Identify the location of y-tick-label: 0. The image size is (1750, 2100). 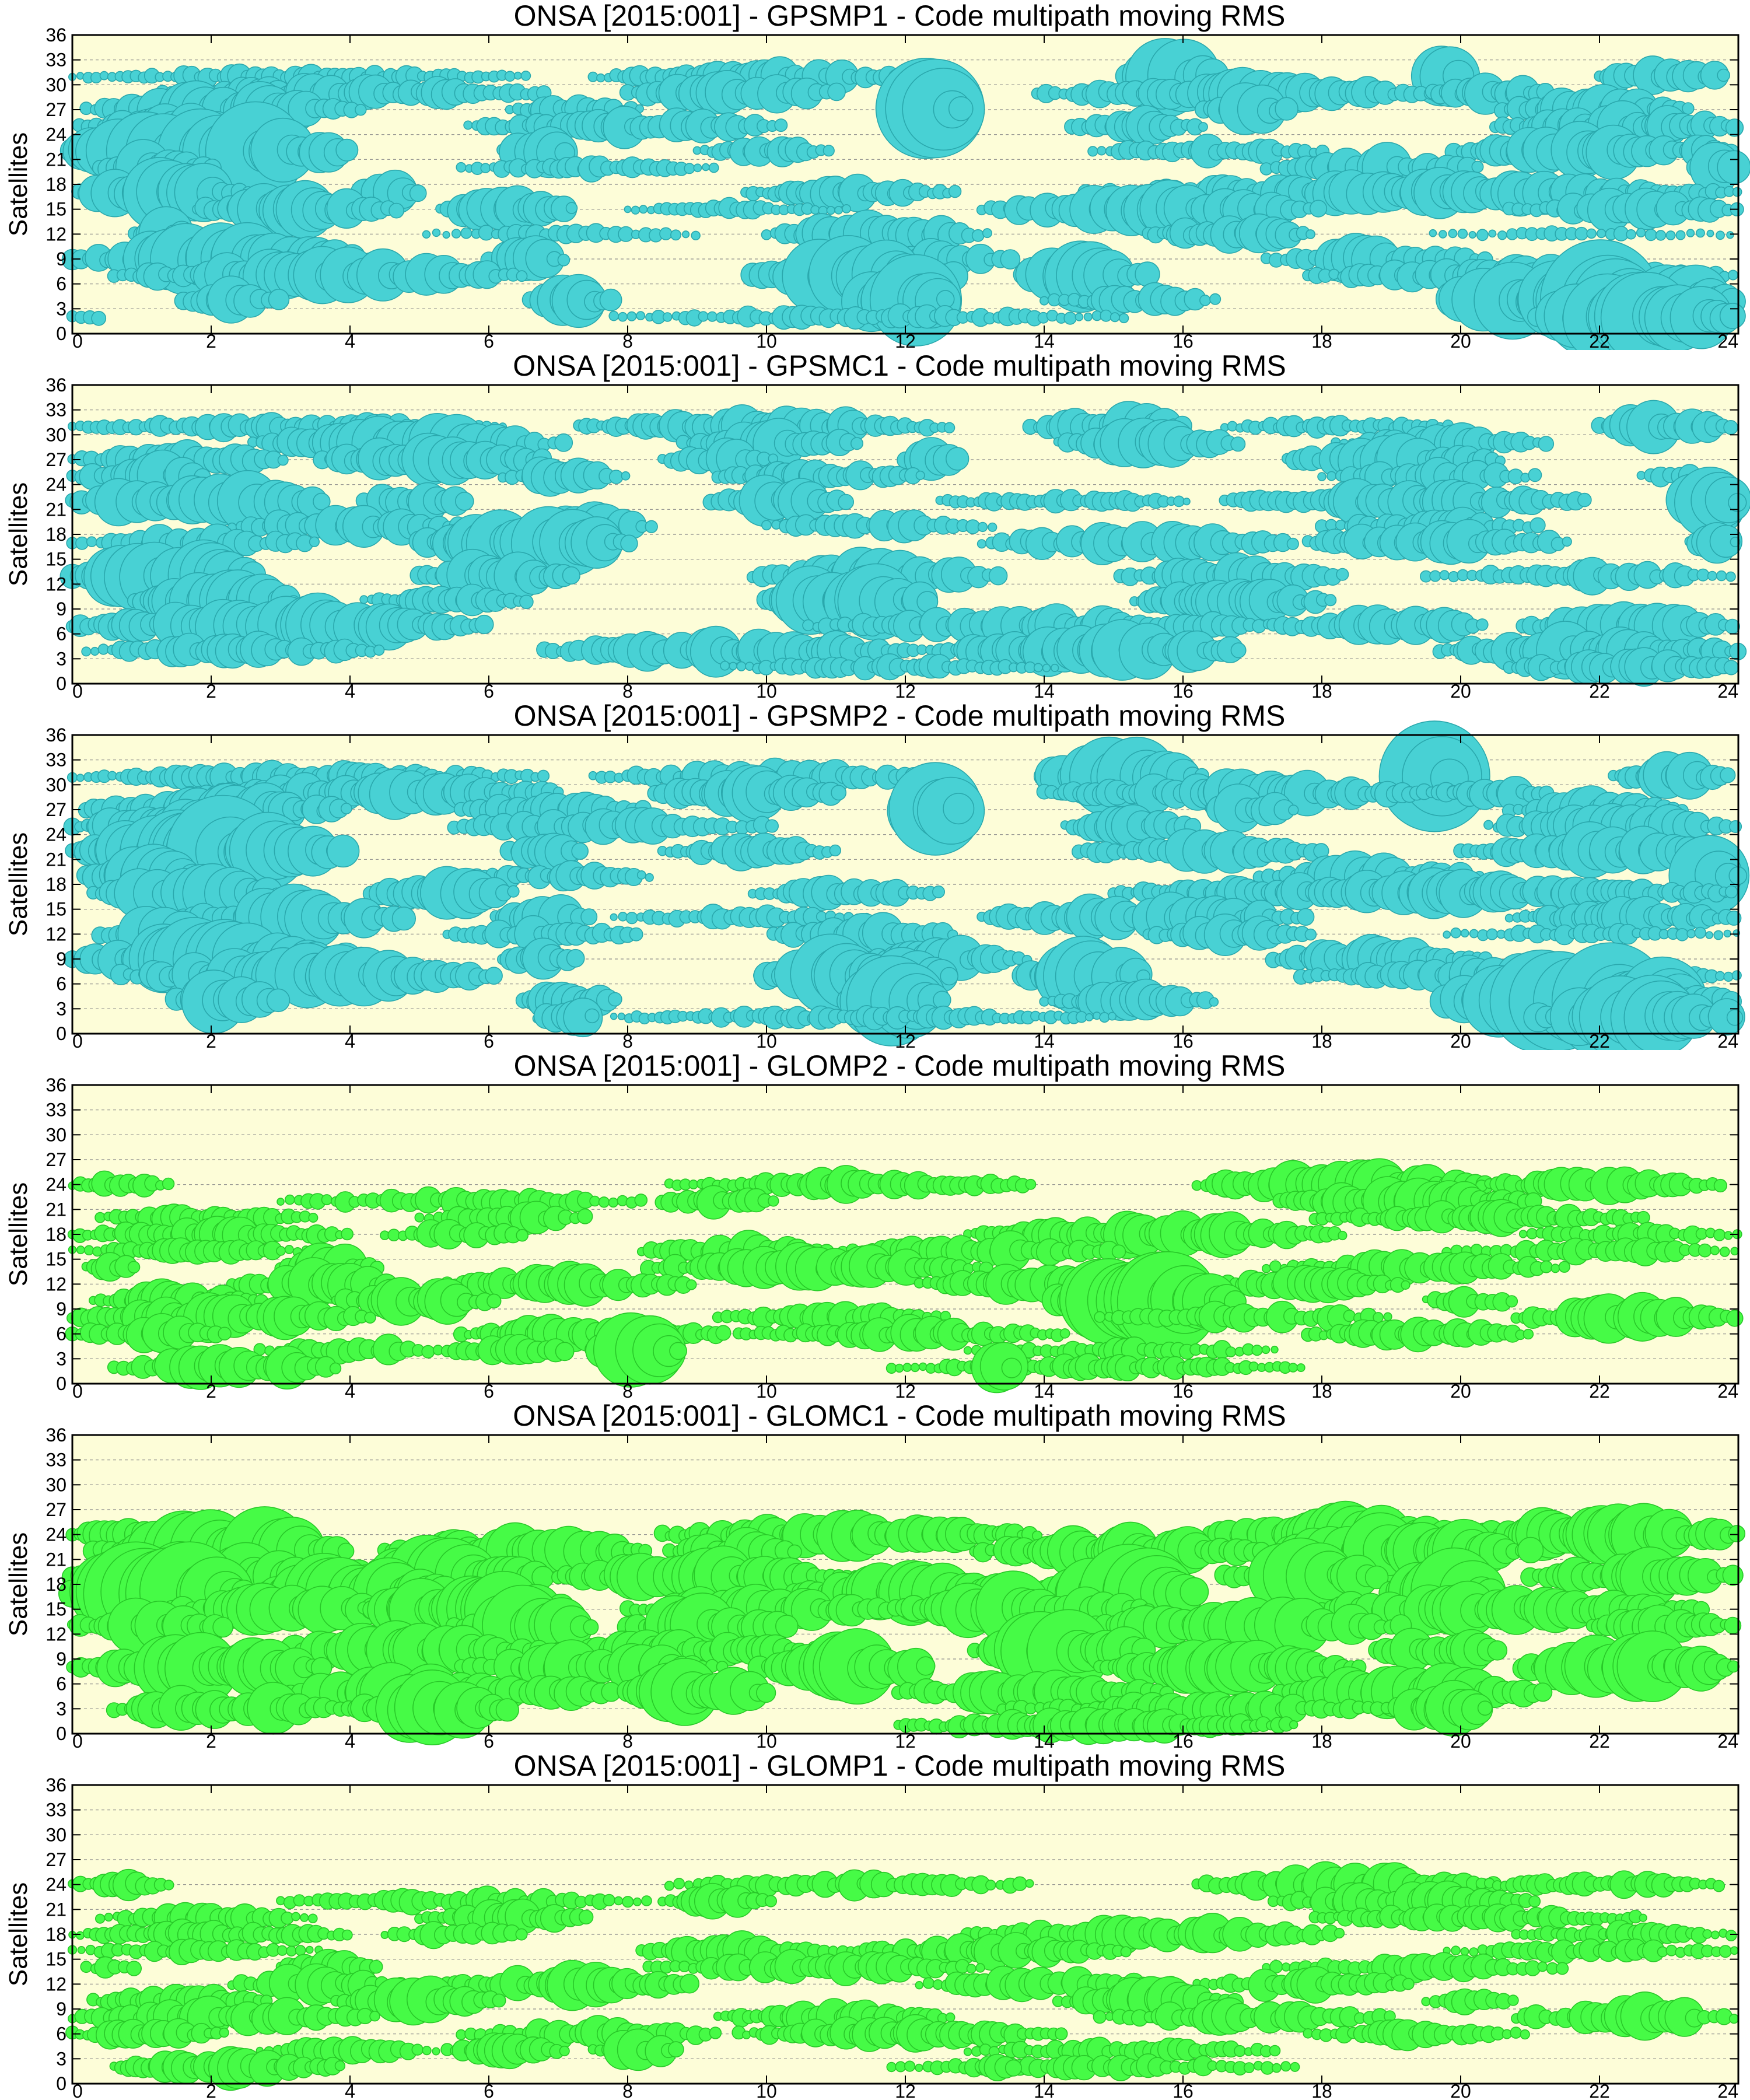
(61, 1033).